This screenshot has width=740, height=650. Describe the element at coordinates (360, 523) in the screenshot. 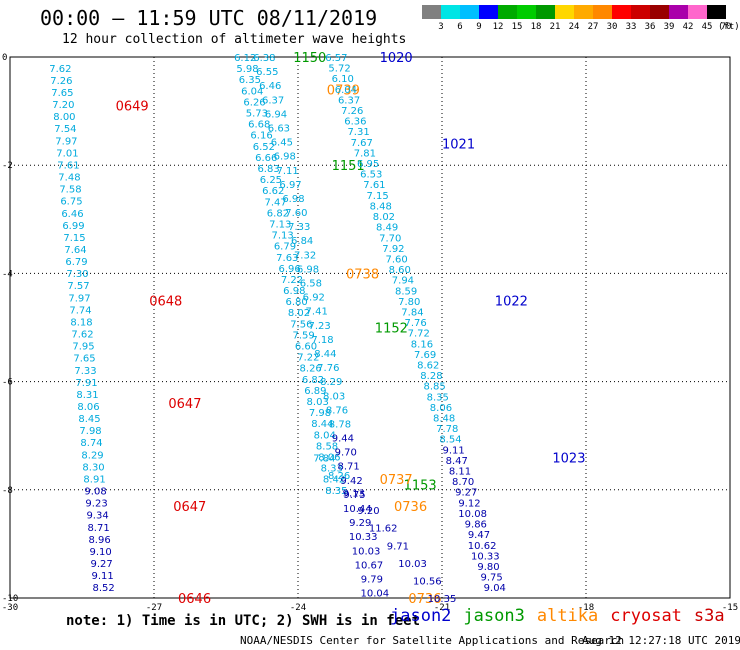

I see `swh-value: 9.29` at that location.